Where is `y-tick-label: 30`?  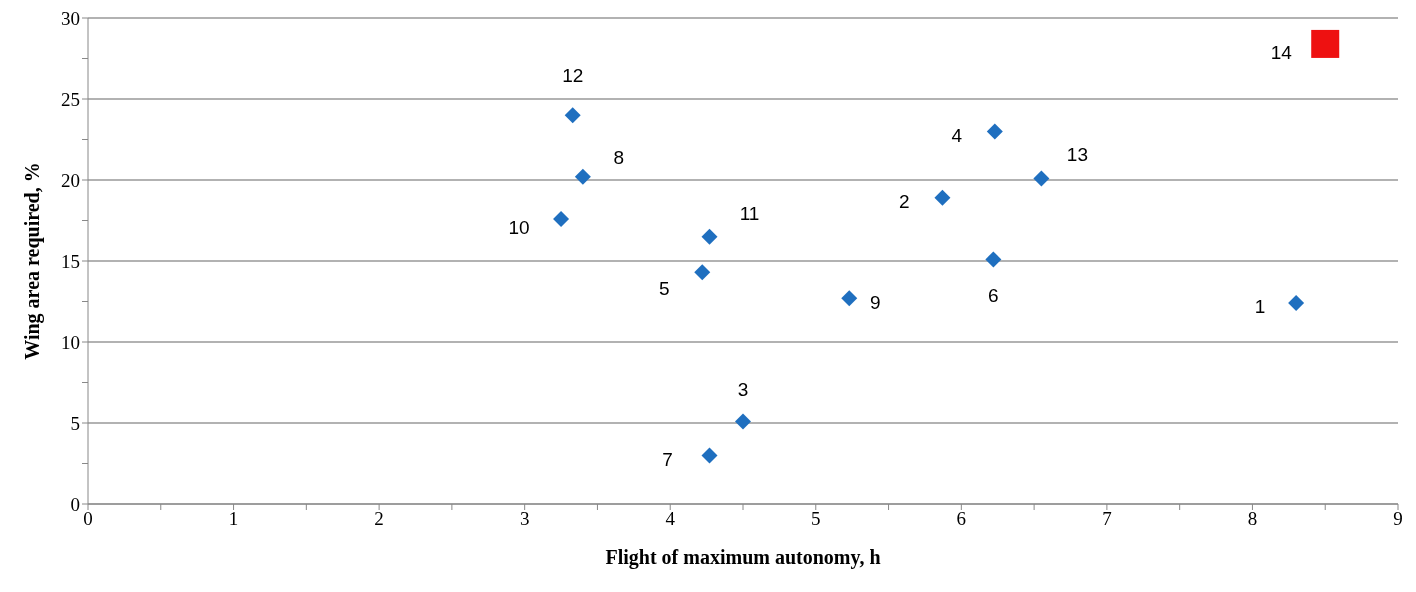
y-tick-label: 30 is located at coordinates (70, 18).